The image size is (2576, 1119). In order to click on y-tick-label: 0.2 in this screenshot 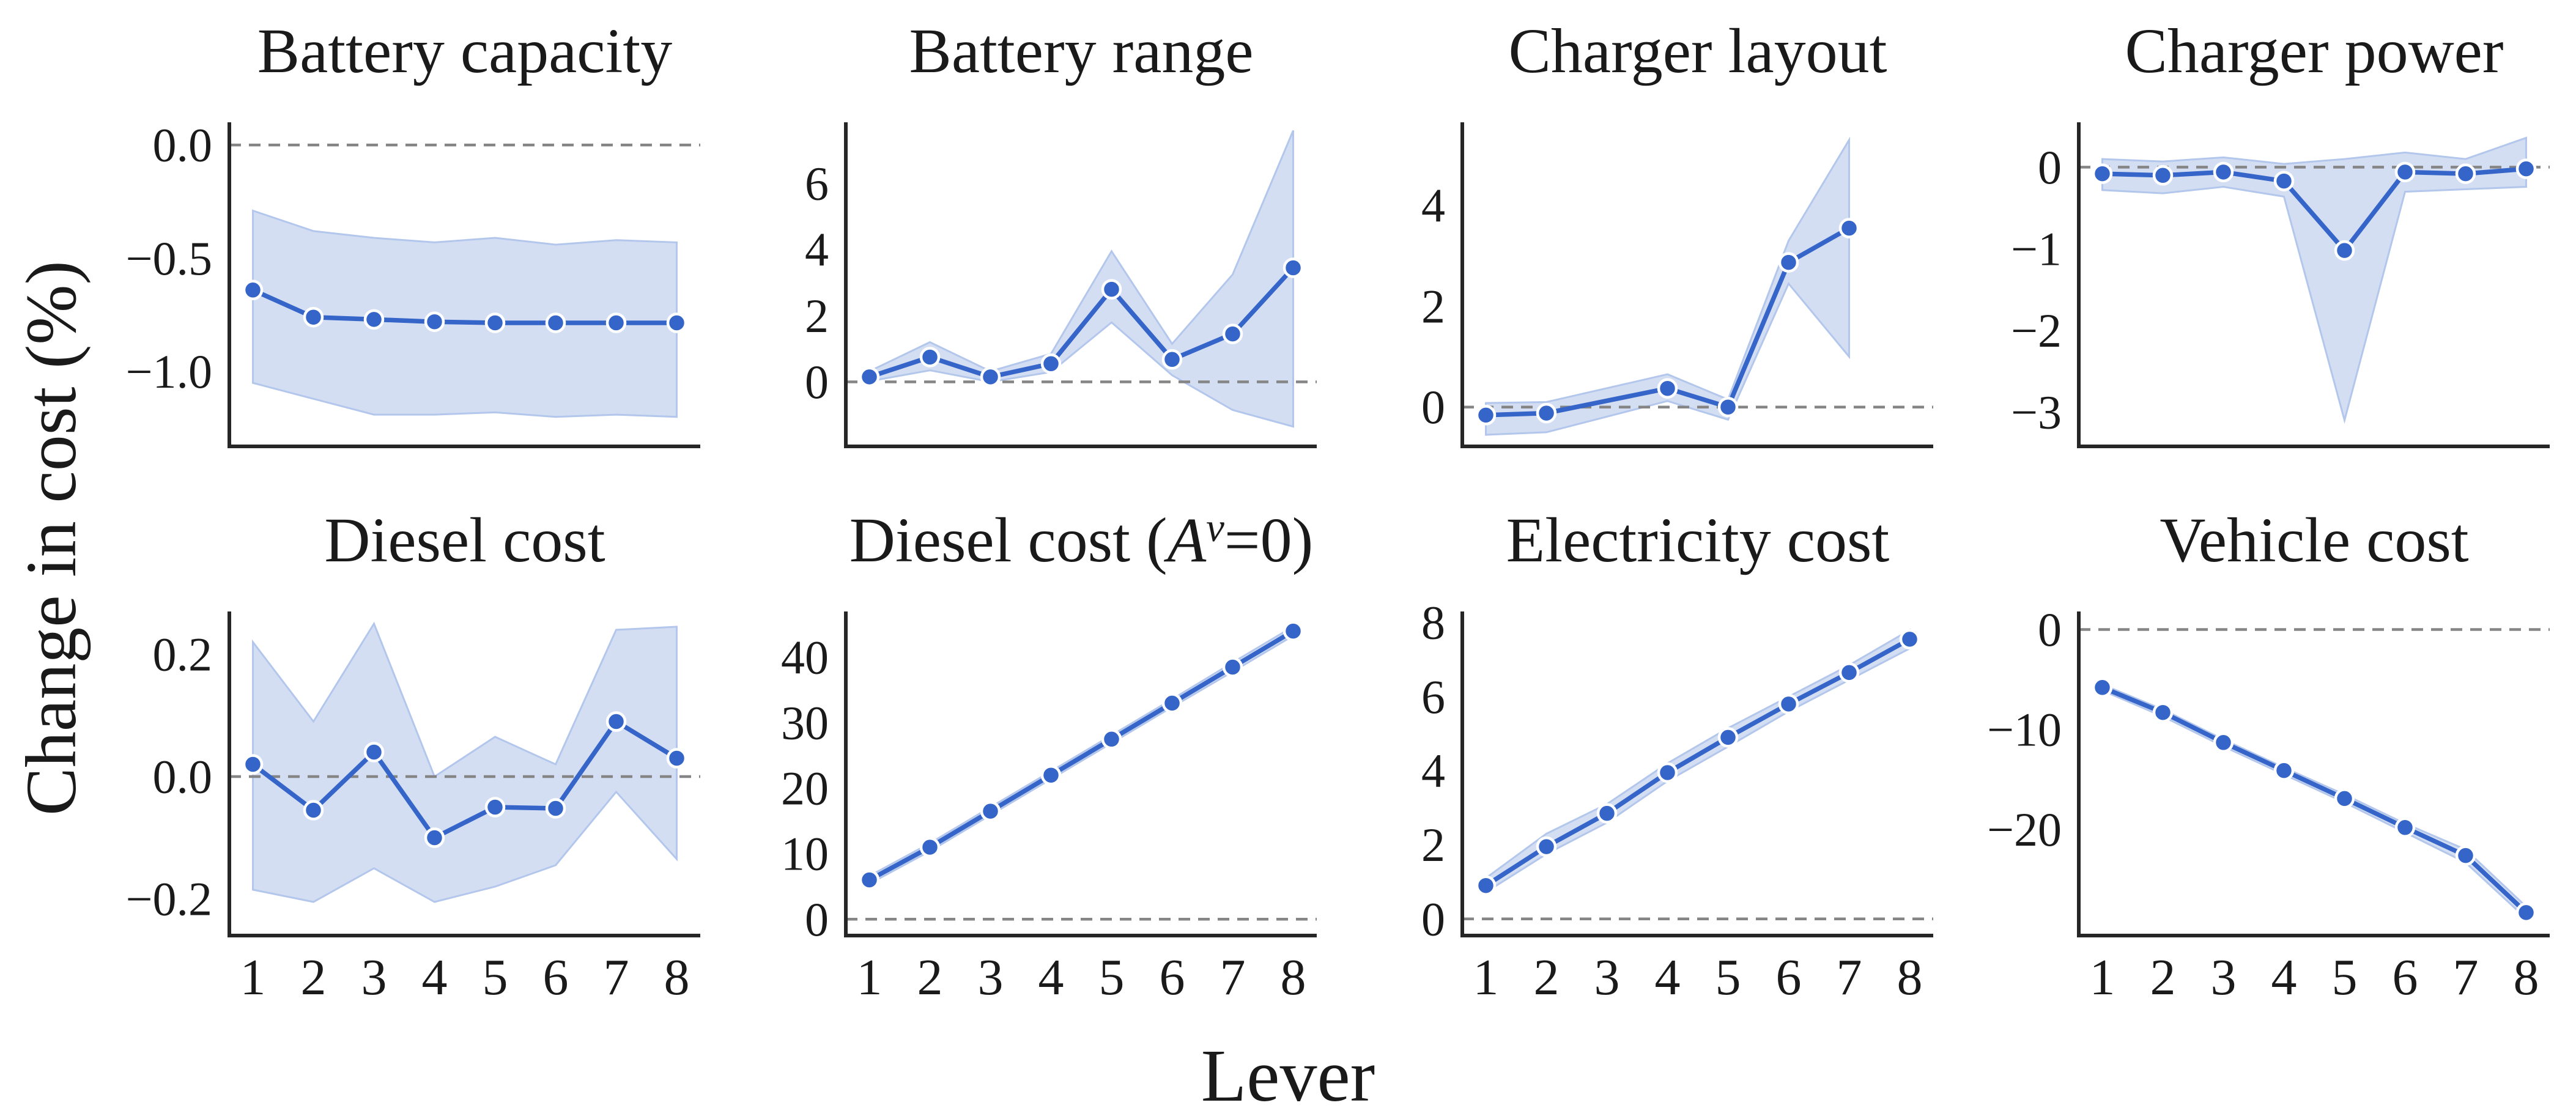, I will do `click(183, 654)`.